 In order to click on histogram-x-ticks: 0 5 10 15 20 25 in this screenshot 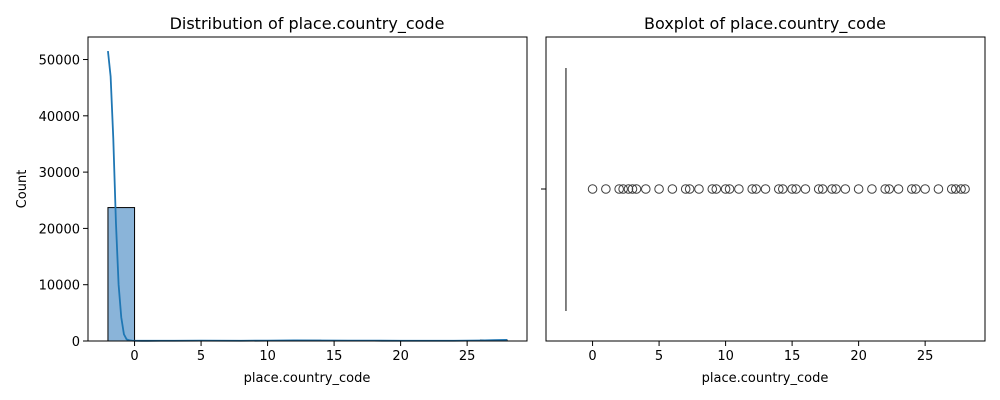, I will do `click(302, 352)`.